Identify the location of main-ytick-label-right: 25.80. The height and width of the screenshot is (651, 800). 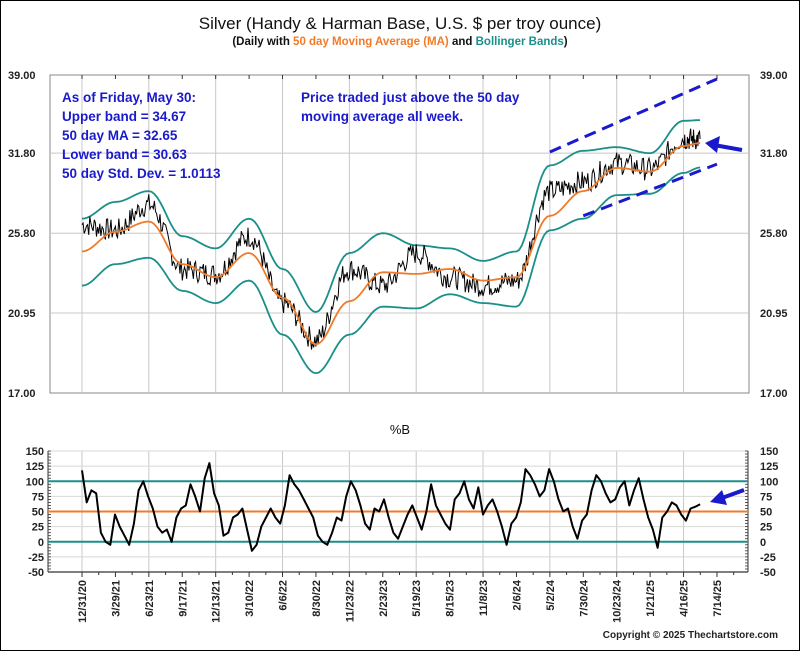
(774, 234).